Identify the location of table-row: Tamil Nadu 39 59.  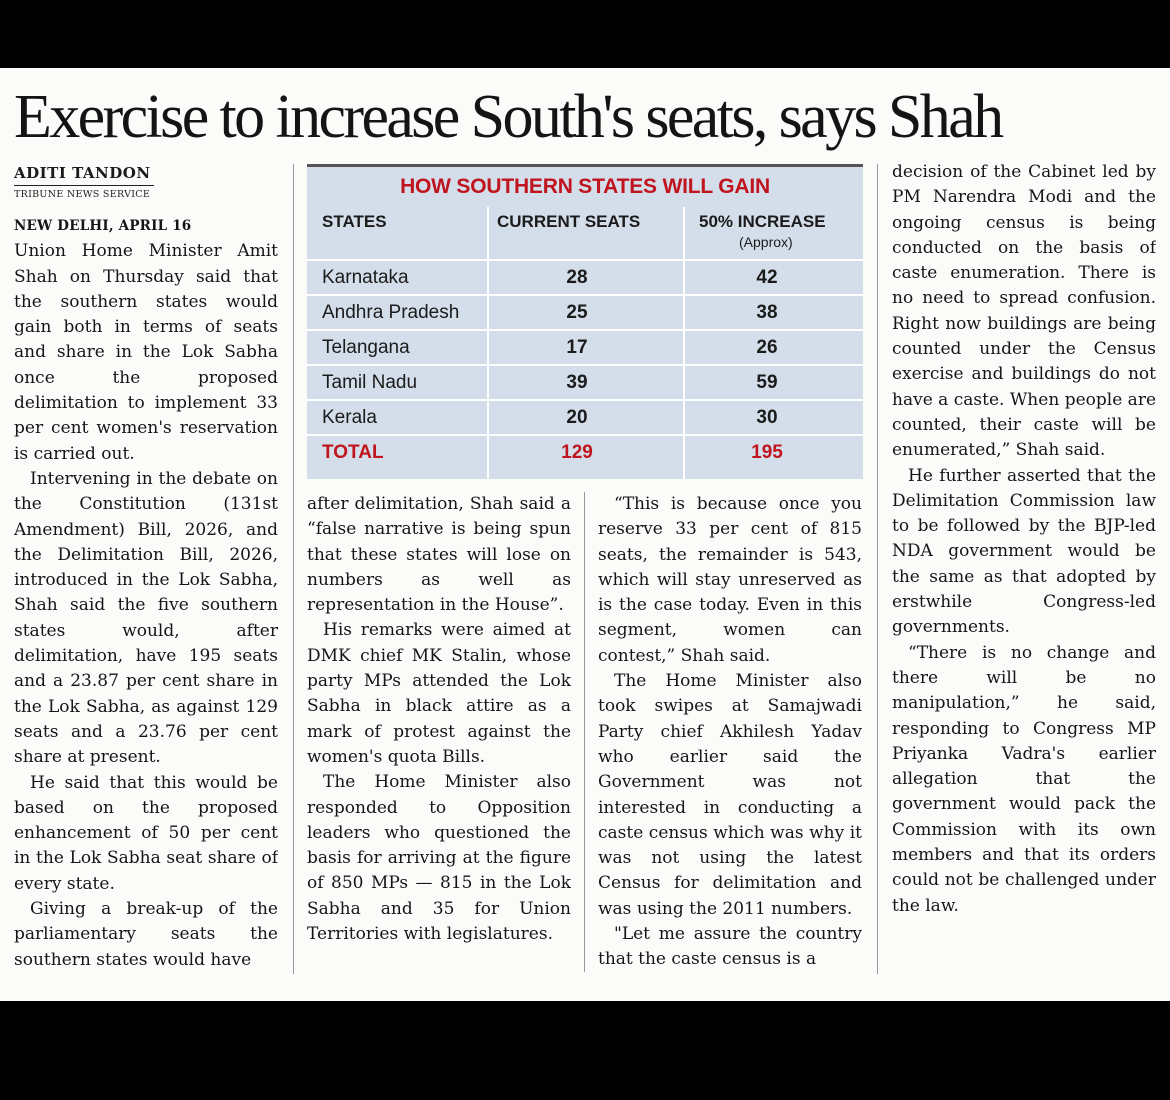
(585, 382).